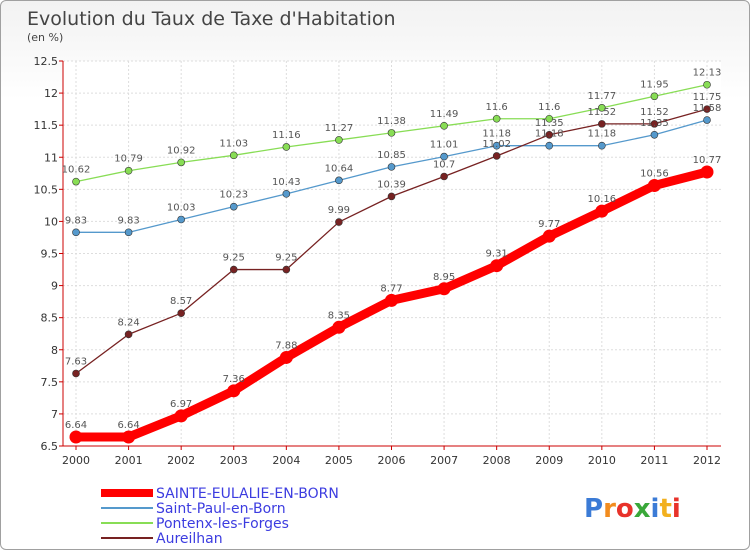 The image size is (750, 551). I want to click on data-label: 10.16, so click(602, 199).